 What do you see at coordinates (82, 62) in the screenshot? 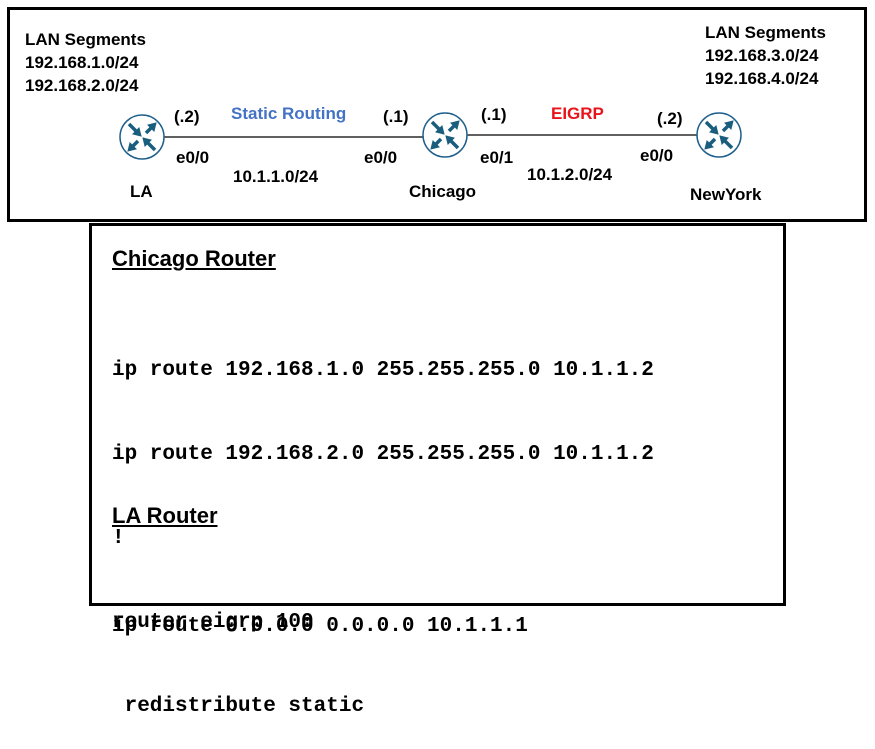
I see `la-lan-net: 192.168.1.0/24` at bounding box center [82, 62].